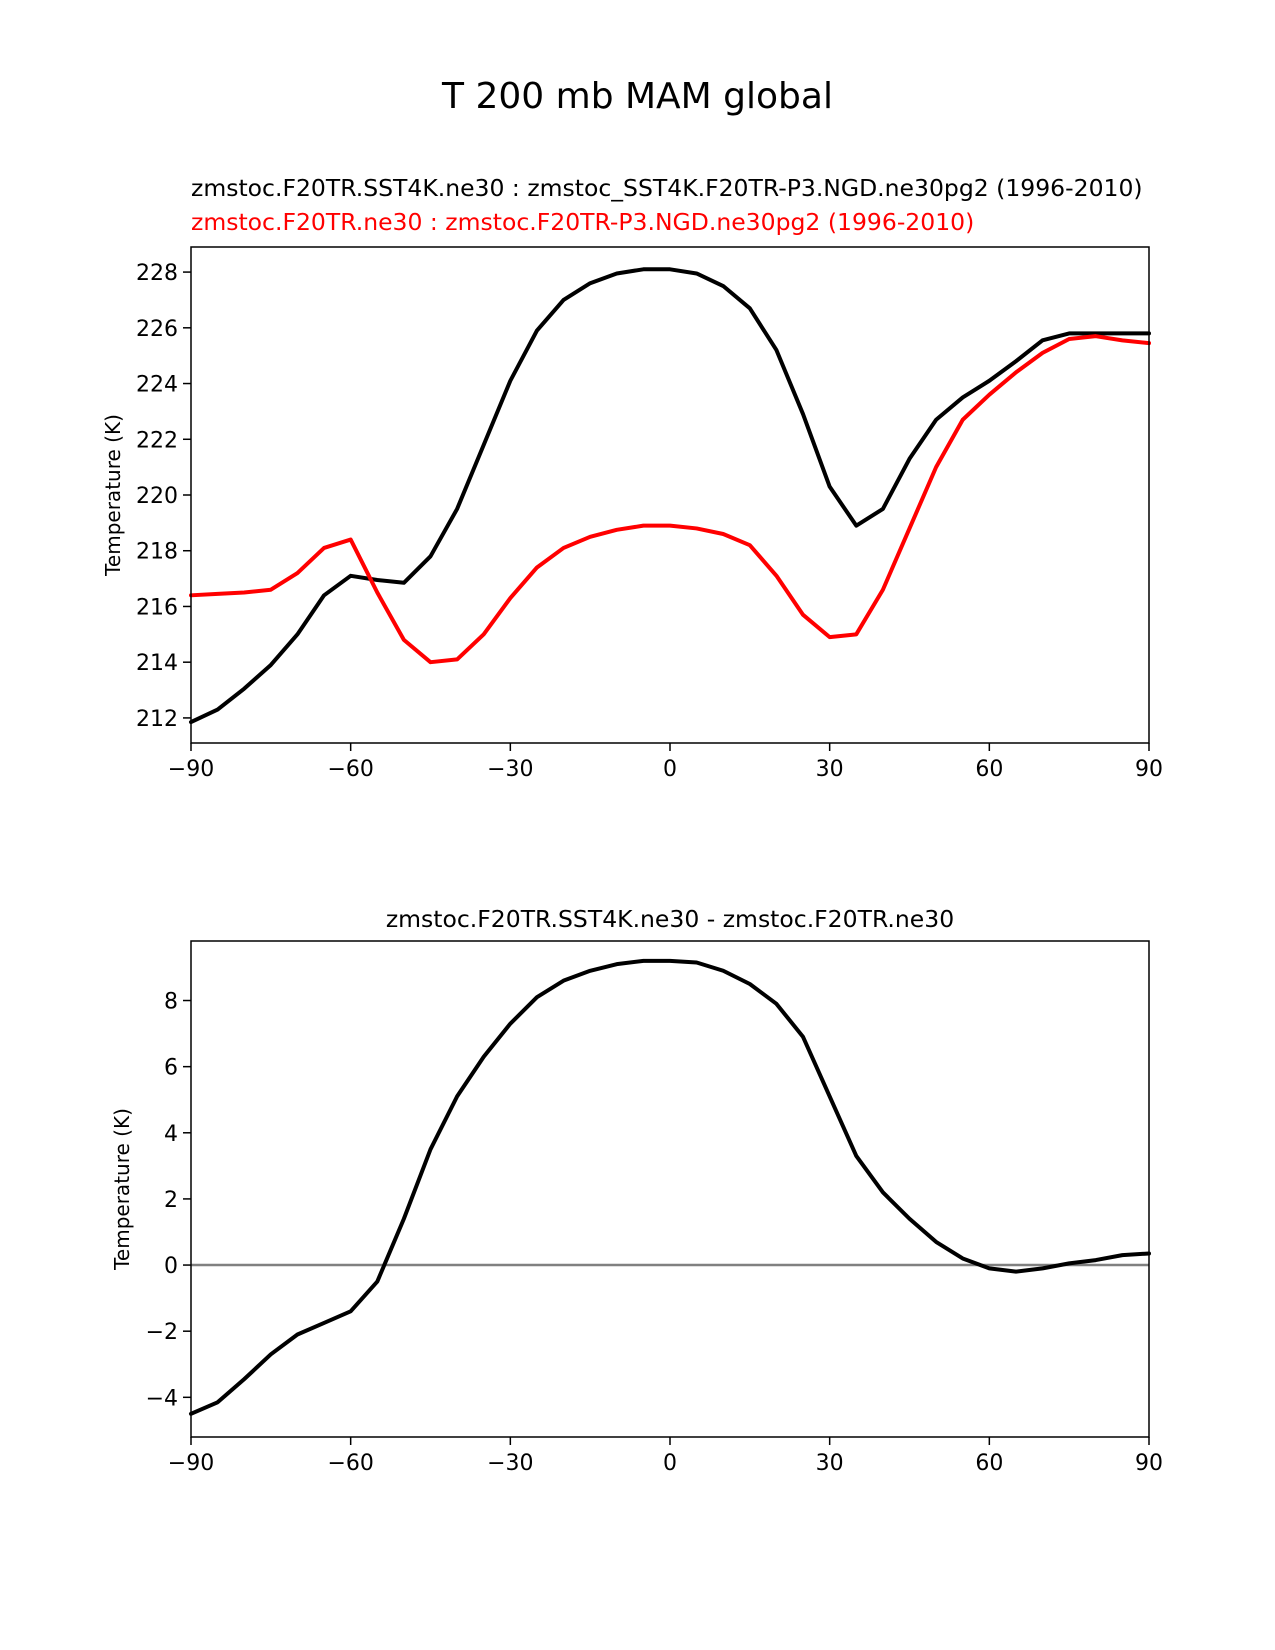  What do you see at coordinates (989, 769) in the screenshot?
I see `top-xtick-label: 60` at bounding box center [989, 769].